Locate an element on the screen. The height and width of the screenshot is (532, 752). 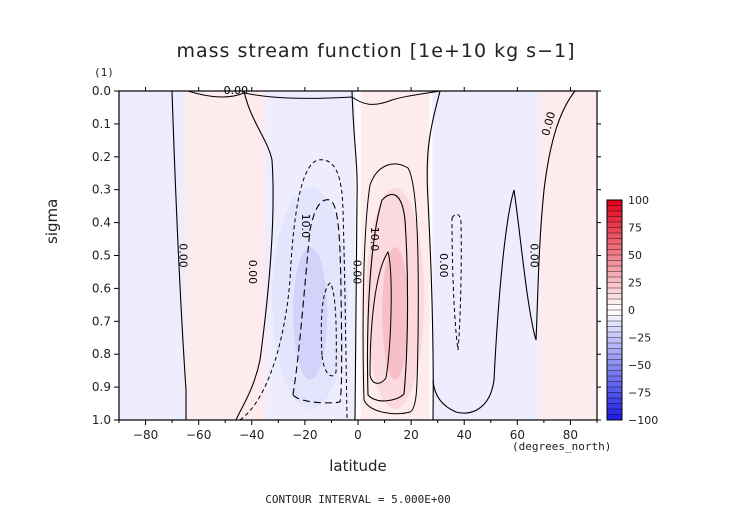
y-tick-label: 0.1 is located at coordinates (101, 124).